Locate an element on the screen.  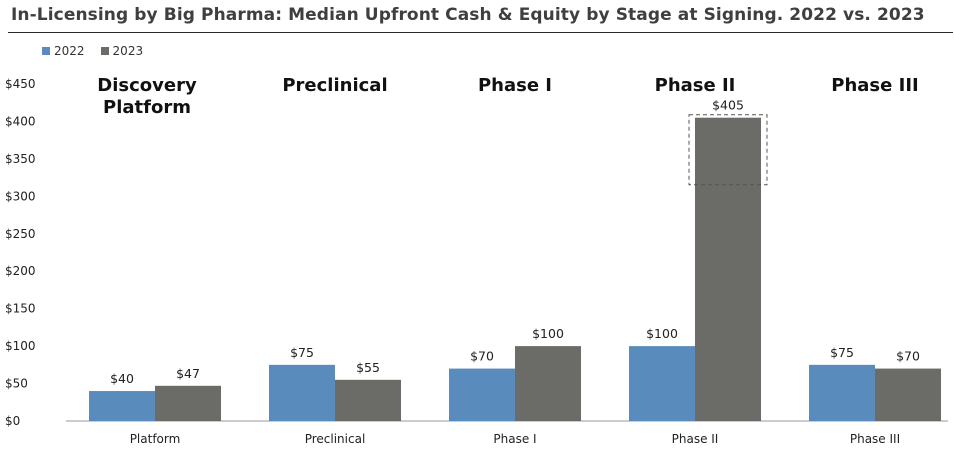
data-label-2022: $100 is located at coordinates (662, 333).